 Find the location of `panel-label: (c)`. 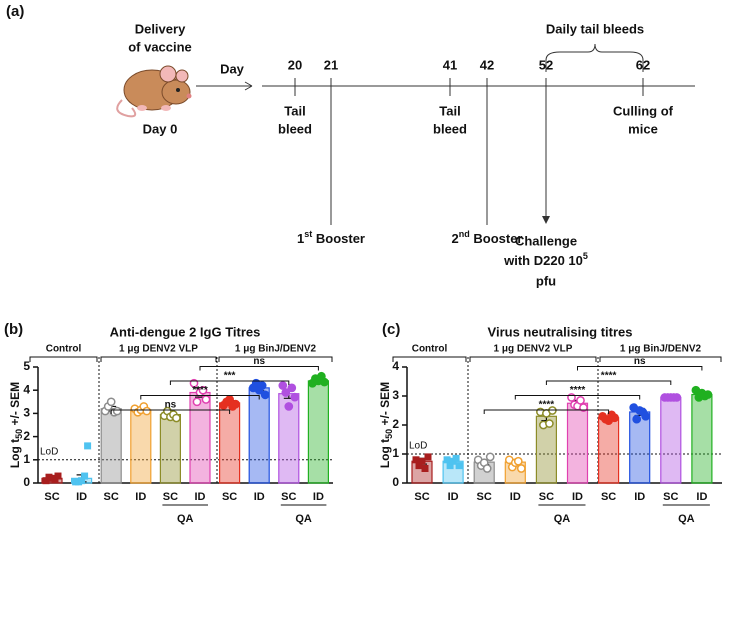

panel-label: (c) is located at coordinates (391, 329).